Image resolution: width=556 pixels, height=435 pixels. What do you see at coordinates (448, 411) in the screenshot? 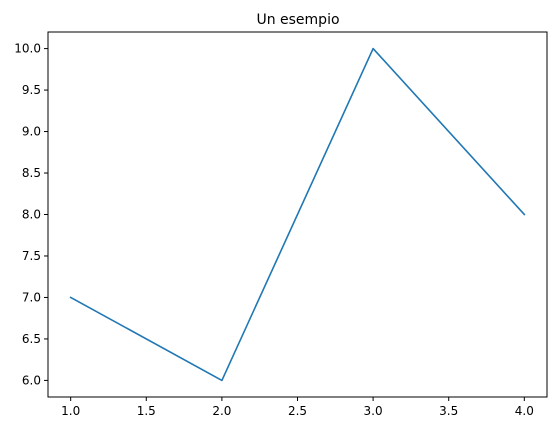
I see `x-tick-label: 3.5` at bounding box center [448, 411].